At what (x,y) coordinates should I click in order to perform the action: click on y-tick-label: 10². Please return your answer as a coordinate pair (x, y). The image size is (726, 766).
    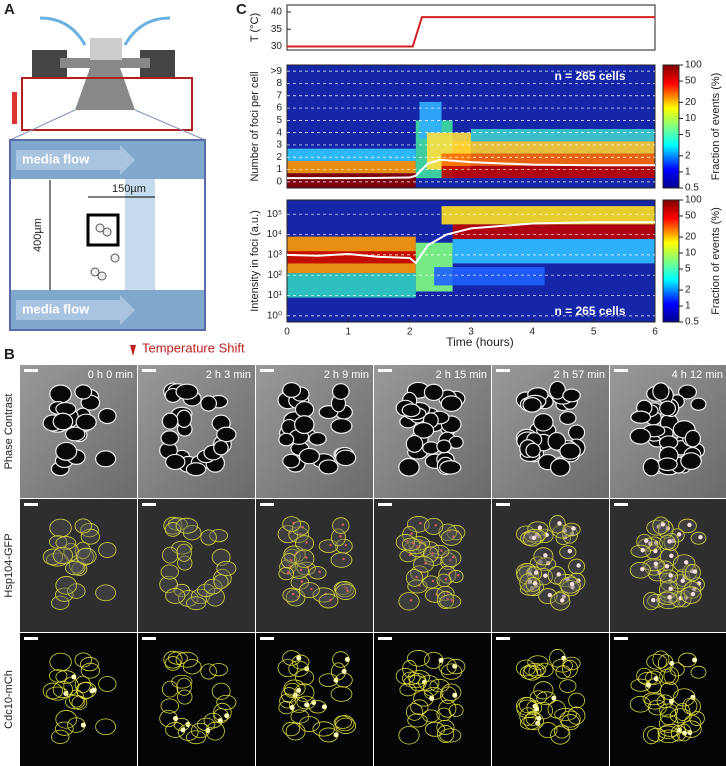
    Looking at the image, I should click on (275, 275).